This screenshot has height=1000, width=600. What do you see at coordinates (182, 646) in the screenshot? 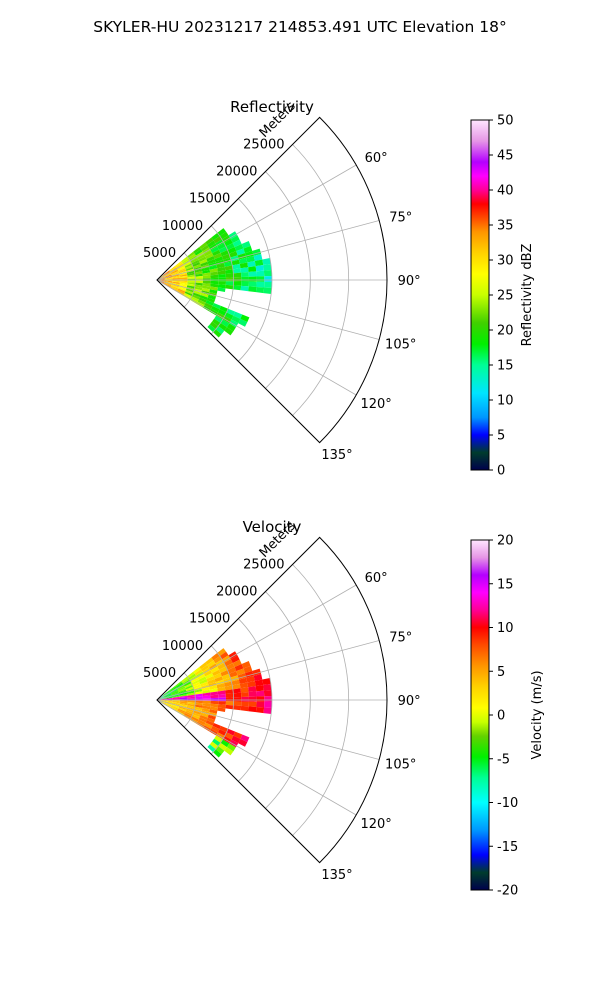
I see `radial-tick-label: 10000` at bounding box center [182, 646].